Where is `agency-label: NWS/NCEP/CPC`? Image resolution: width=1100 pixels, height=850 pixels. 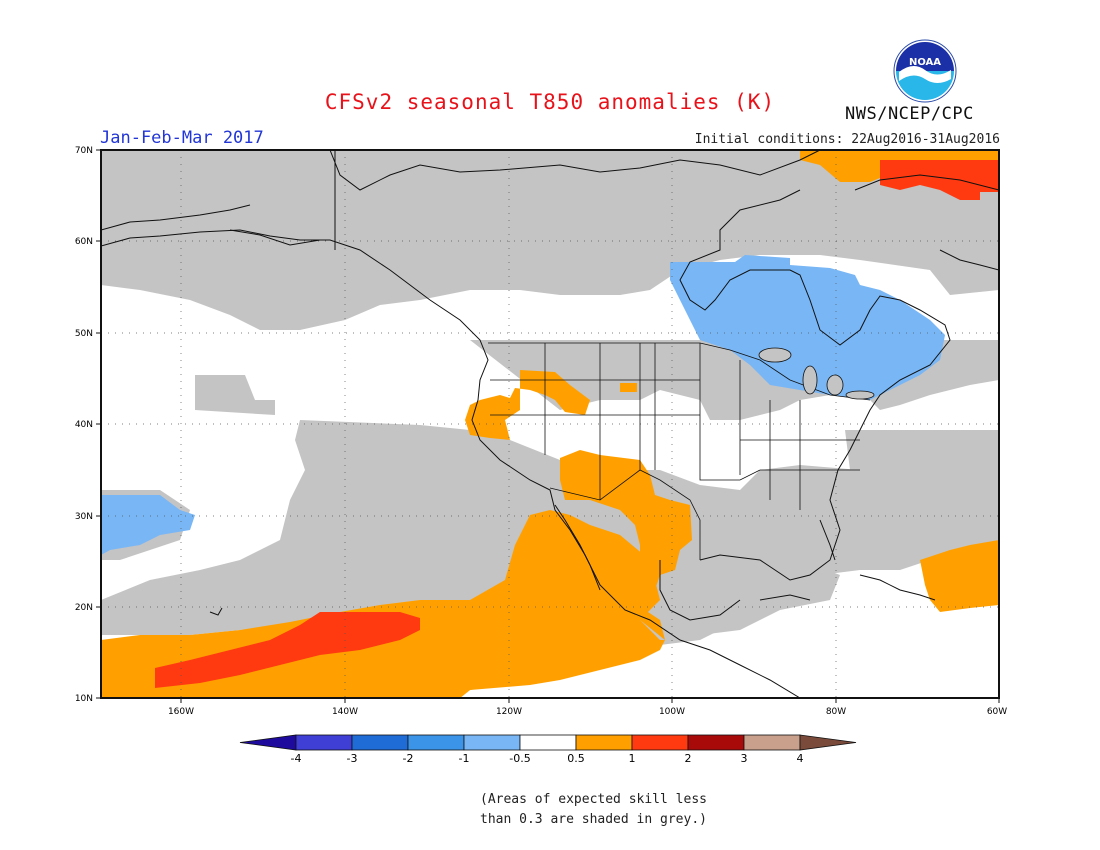 agency-label: NWS/NCEP/CPC is located at coordinates (909, 114).